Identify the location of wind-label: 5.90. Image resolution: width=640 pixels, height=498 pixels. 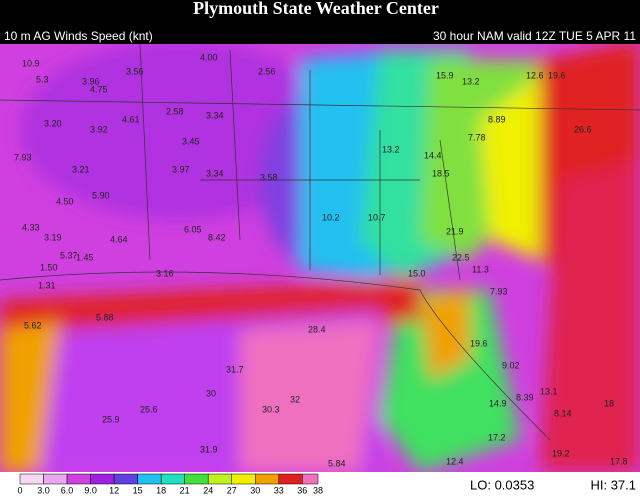
(101, 195).